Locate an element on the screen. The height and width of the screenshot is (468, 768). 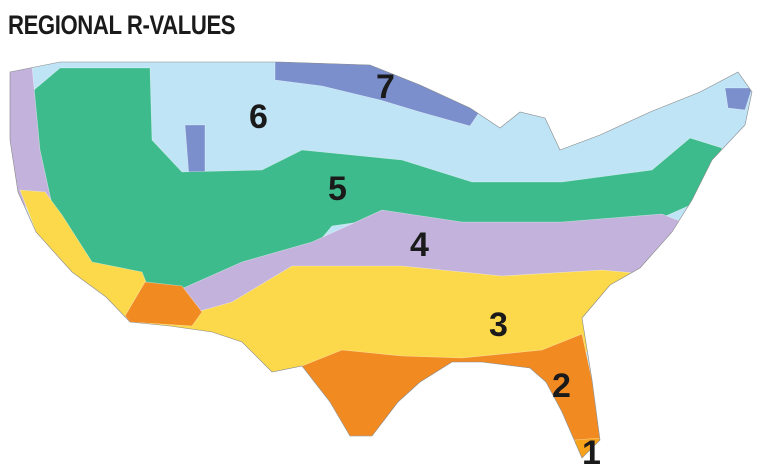
zone-6-label: 6 is located at coordinates (258, 117).